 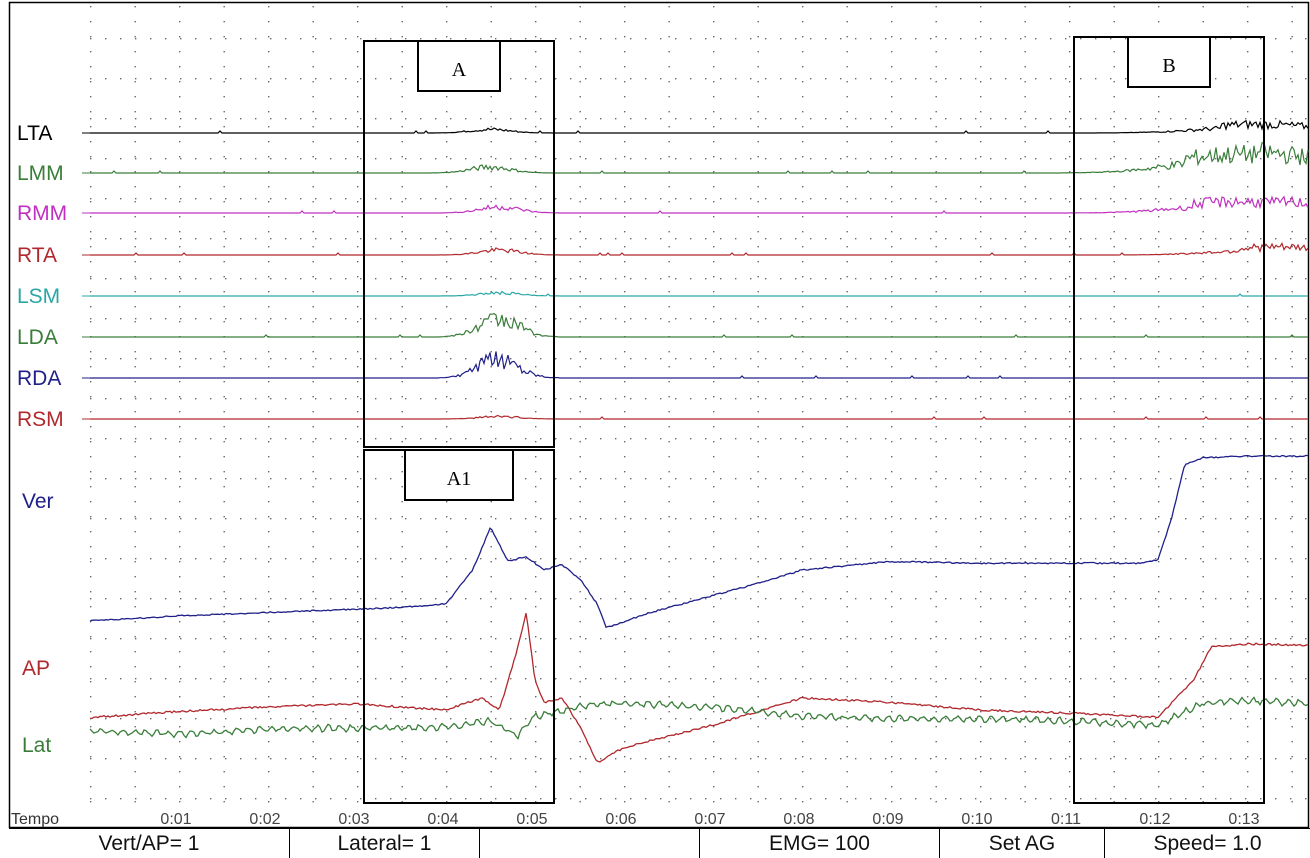 What do you see at coordinates (976, 819) in the screenshot?
I see `x-tick-label: 0:10` at bounding box center [976, 819].